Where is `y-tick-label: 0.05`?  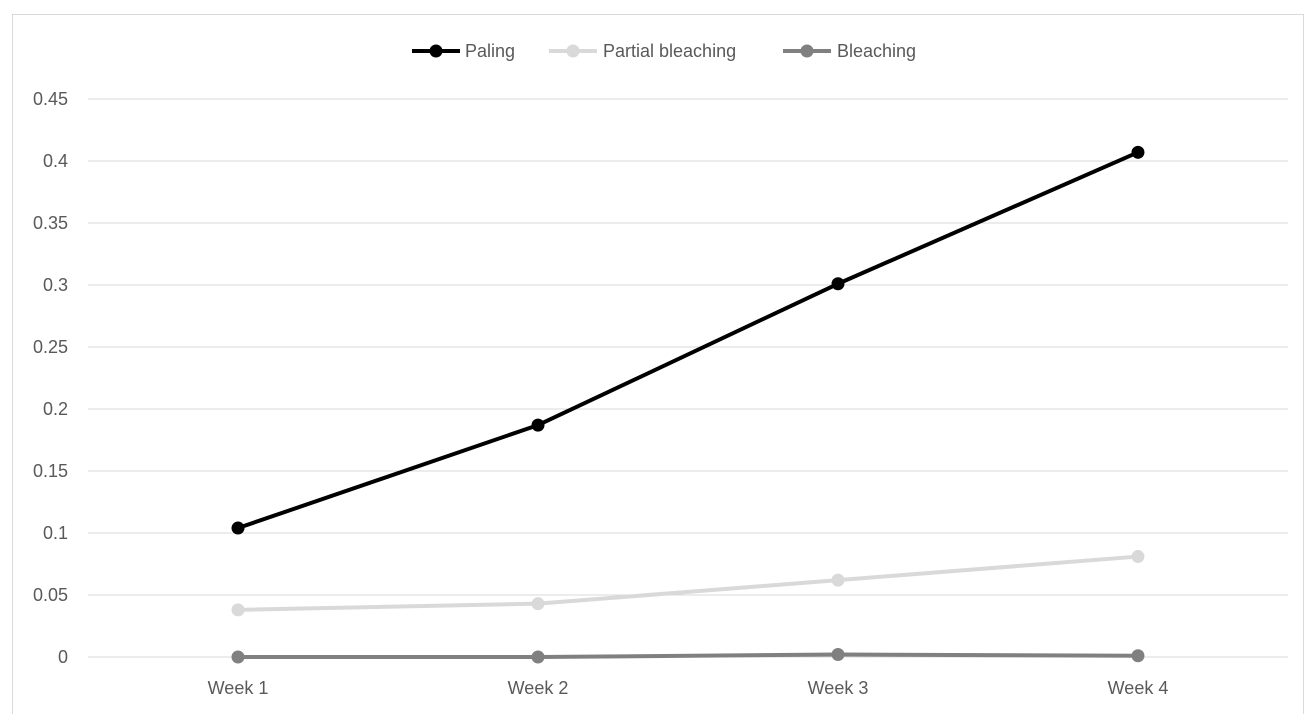
y-tick-label: 0.05 is located at coordinates (50, 595).